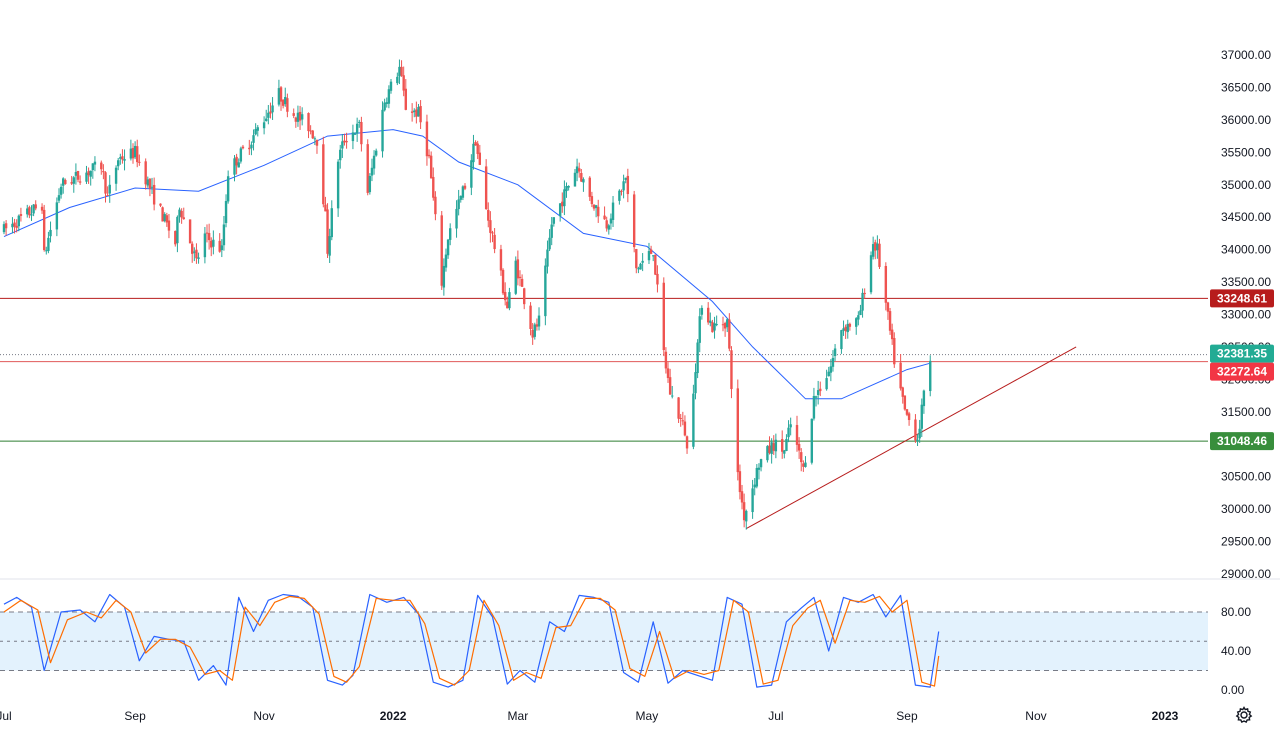  Describe the element at coordinates (1246, 250) in the screenshot. I see `price-axis-label: 34000.00` at that location.